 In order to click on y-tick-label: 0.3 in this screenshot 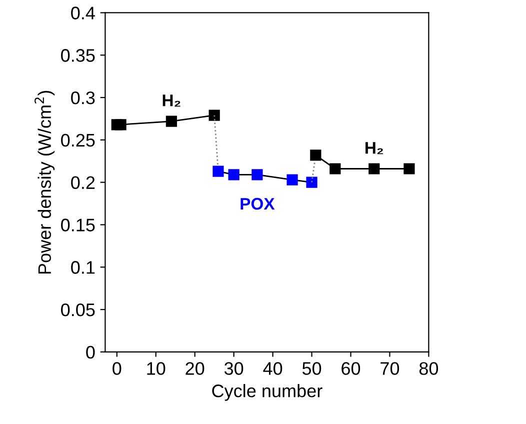, I will do `click(83, 97)`.